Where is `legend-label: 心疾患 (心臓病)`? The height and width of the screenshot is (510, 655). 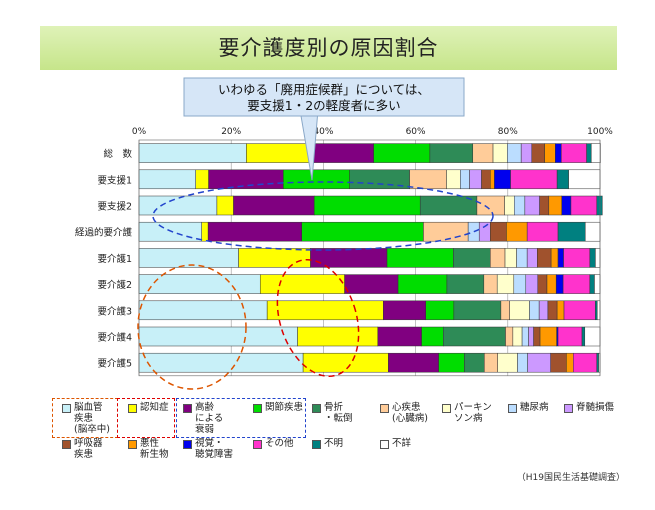 legend-label: 心疾患 (心臓病) is located at coordinates (410, 413).